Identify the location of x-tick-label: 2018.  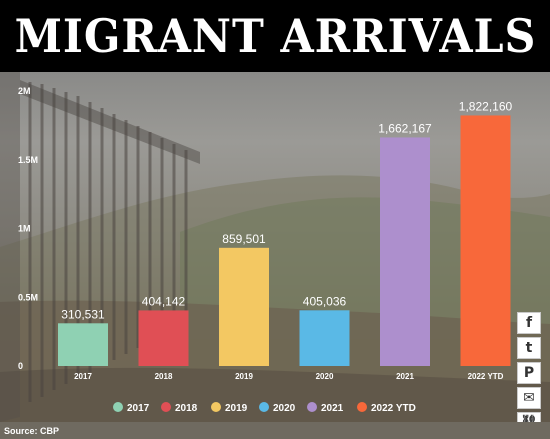
(164, 376).